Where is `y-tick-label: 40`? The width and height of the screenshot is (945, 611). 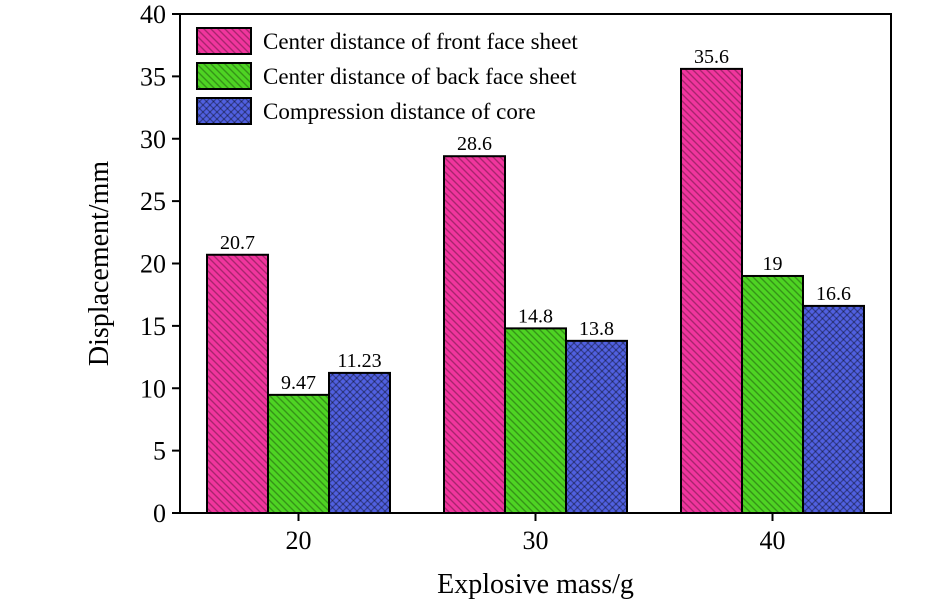 y-tick-label: 40 is located at coordinates (153, 14).